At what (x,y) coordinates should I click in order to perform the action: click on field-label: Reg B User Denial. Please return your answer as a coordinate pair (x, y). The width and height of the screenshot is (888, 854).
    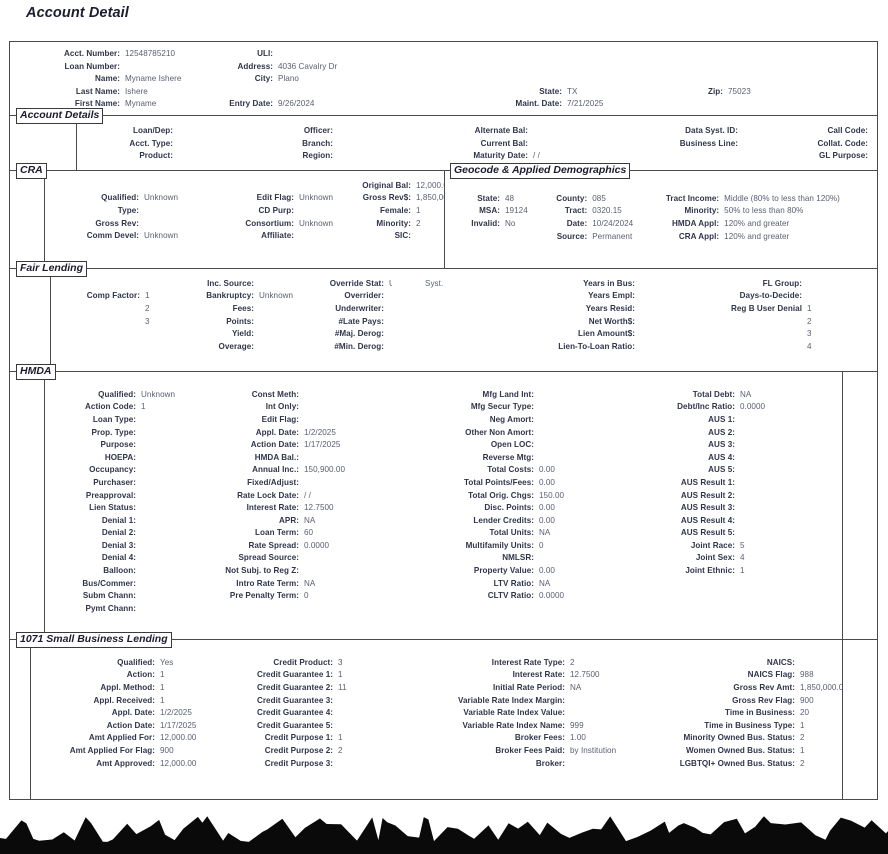
    Looking at the image, I should click on (766, 308).